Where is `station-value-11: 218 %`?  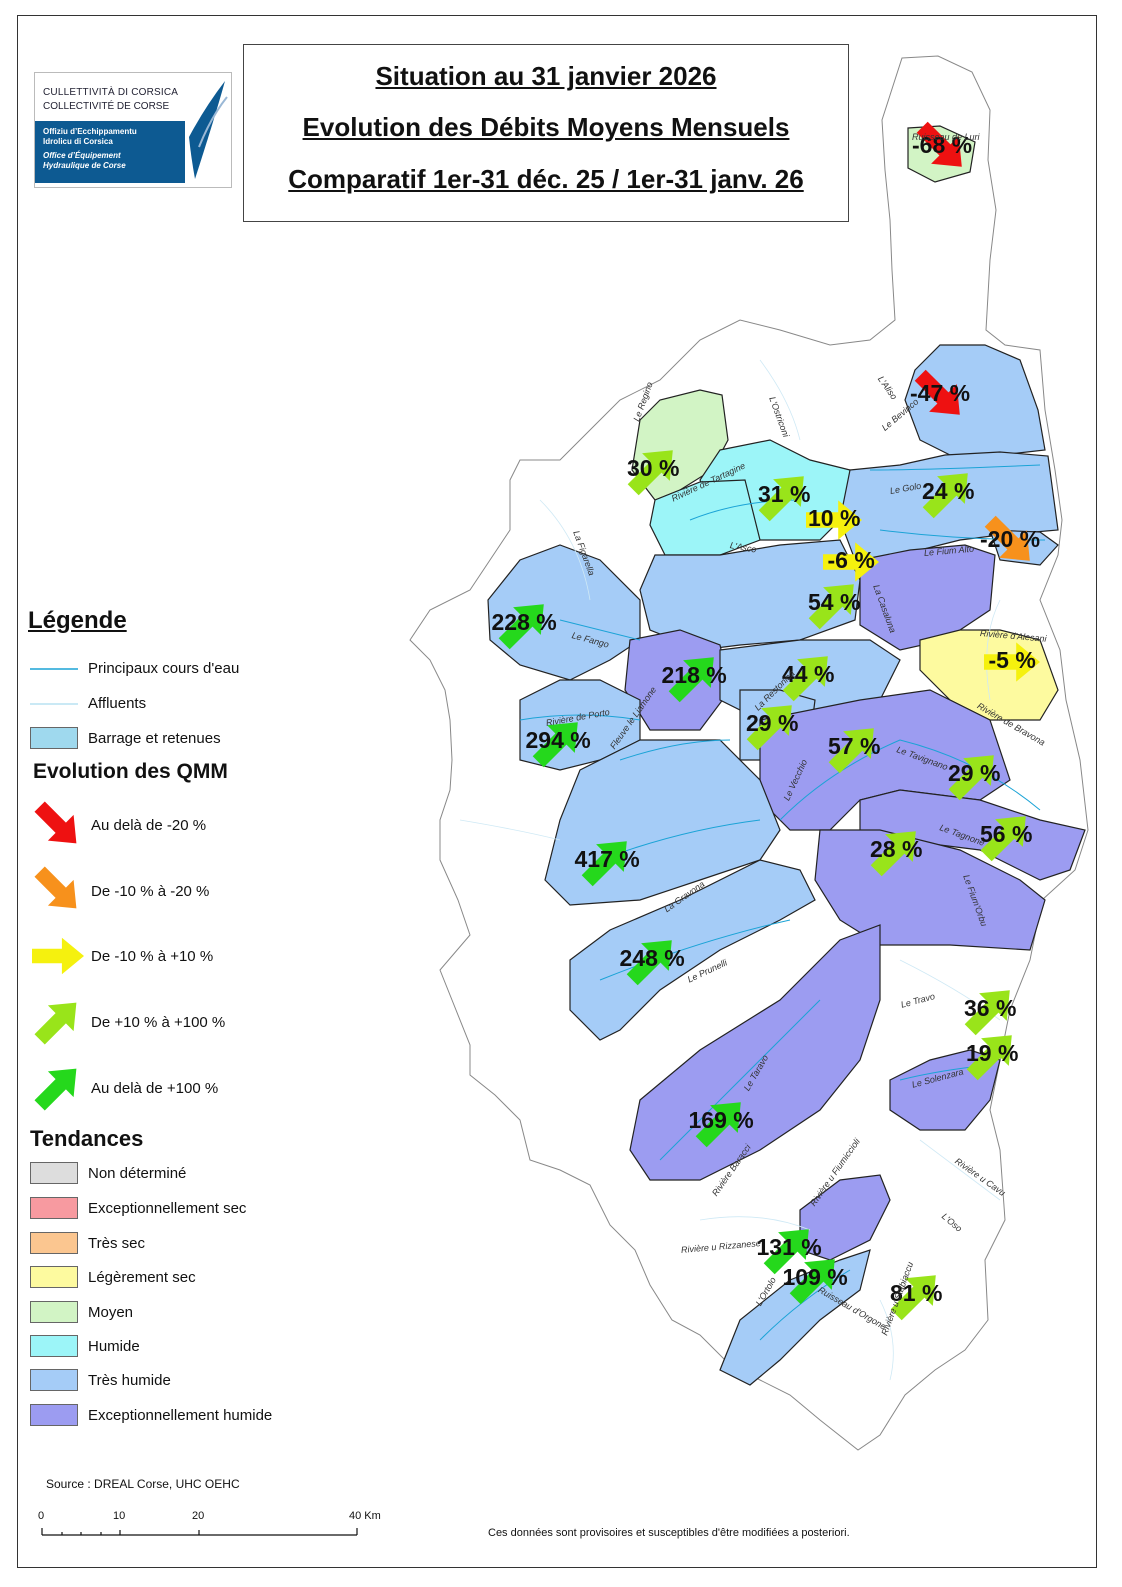
station-value-11: 218 % is located at coordinates (694, 675).